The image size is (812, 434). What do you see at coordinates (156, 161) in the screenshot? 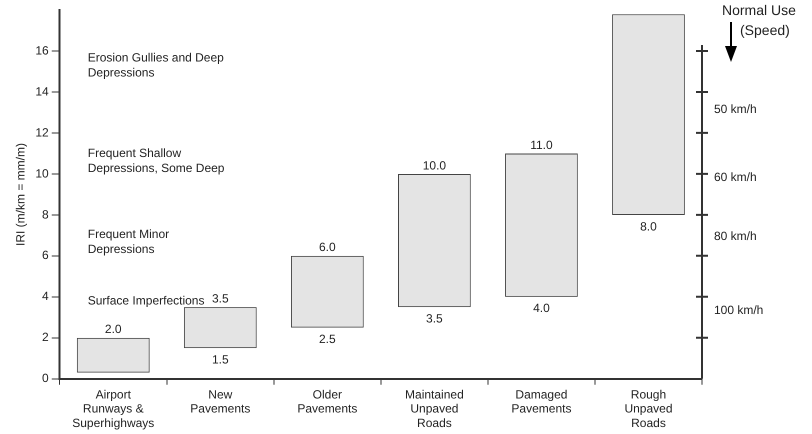
I see `annotation: Frequent Shallow Depressions, Some Deep` at bounding box center [156, 161].